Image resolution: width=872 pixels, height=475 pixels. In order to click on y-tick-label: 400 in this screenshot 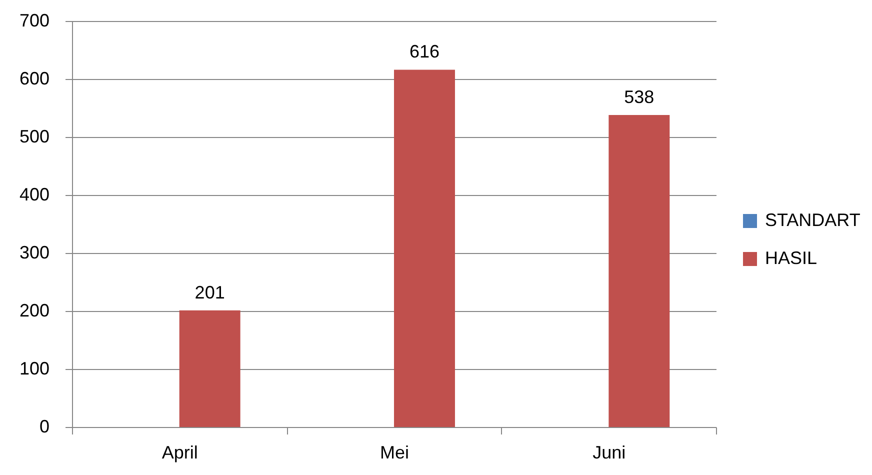, I will do `click(34, 194)`.